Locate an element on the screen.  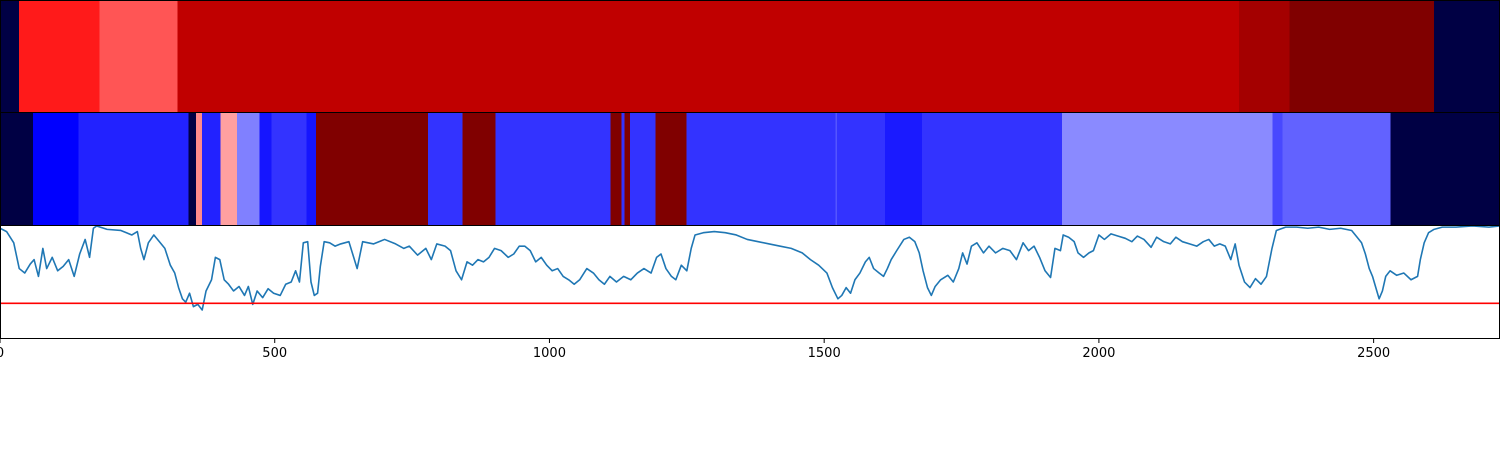
x-tick-label: 500 is located at coordinates (274, 353).